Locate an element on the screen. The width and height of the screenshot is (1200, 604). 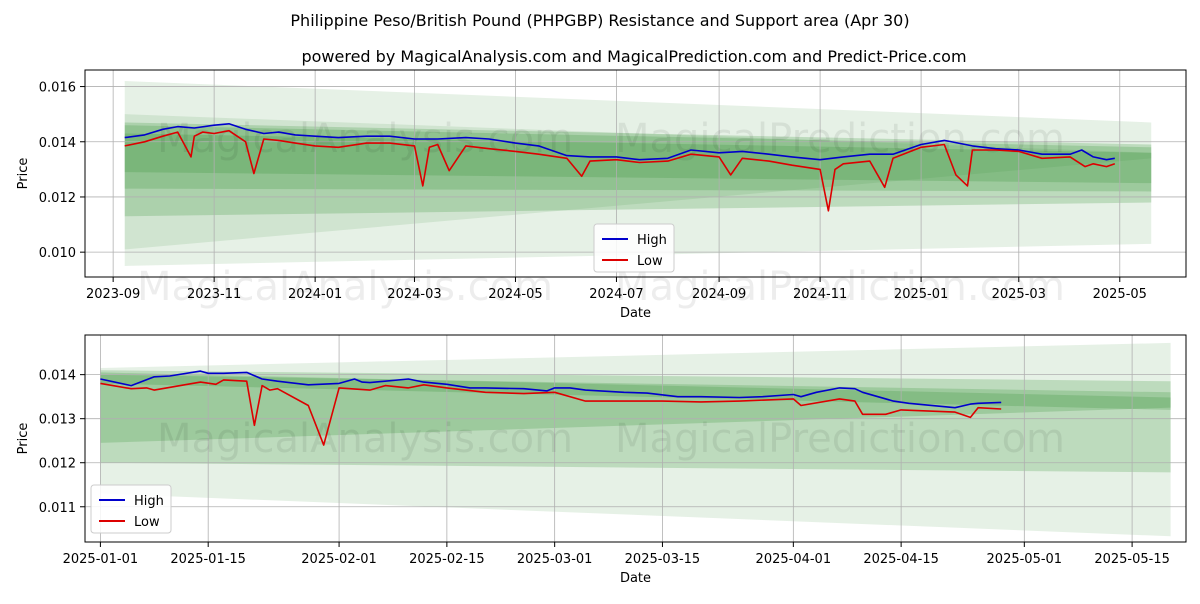
y-tick-label: 0.010 is located at coordinates (57, 253).